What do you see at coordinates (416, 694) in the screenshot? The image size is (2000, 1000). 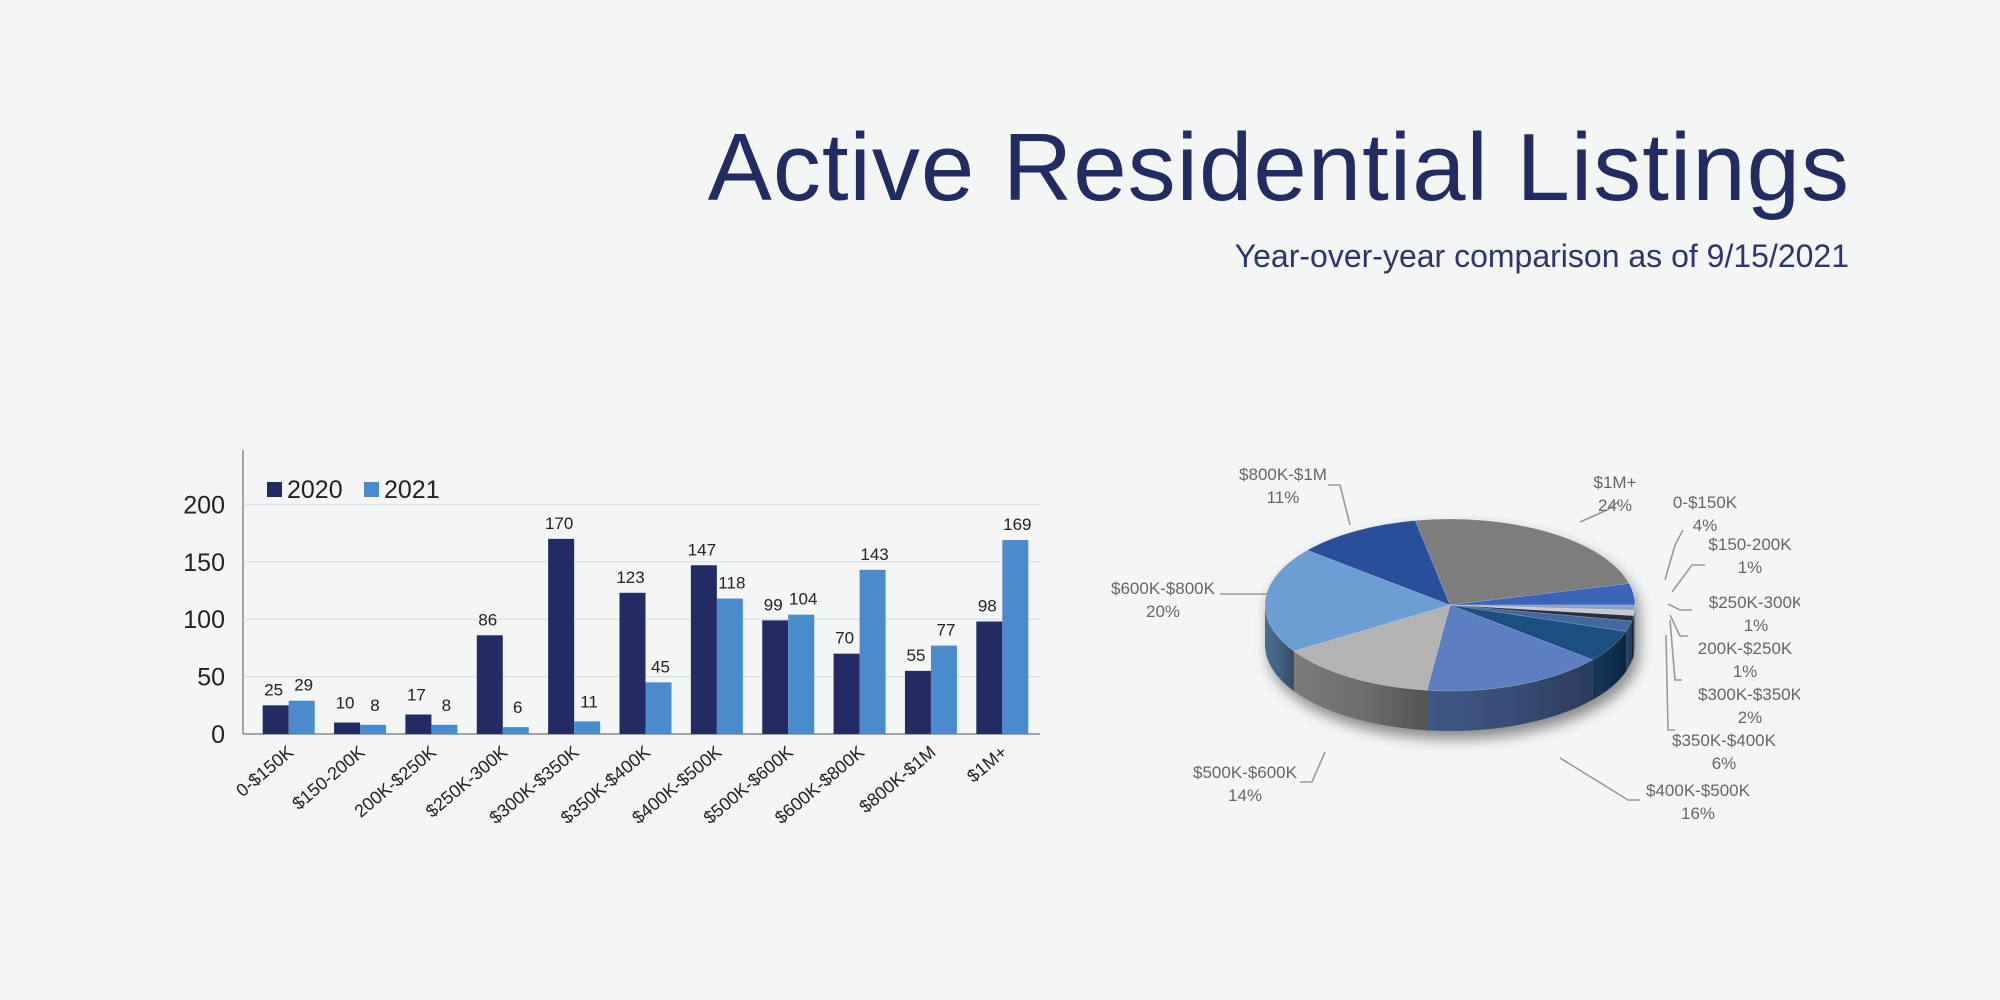 I see `bar-value-label: 17` at bounding box center [416, 694].